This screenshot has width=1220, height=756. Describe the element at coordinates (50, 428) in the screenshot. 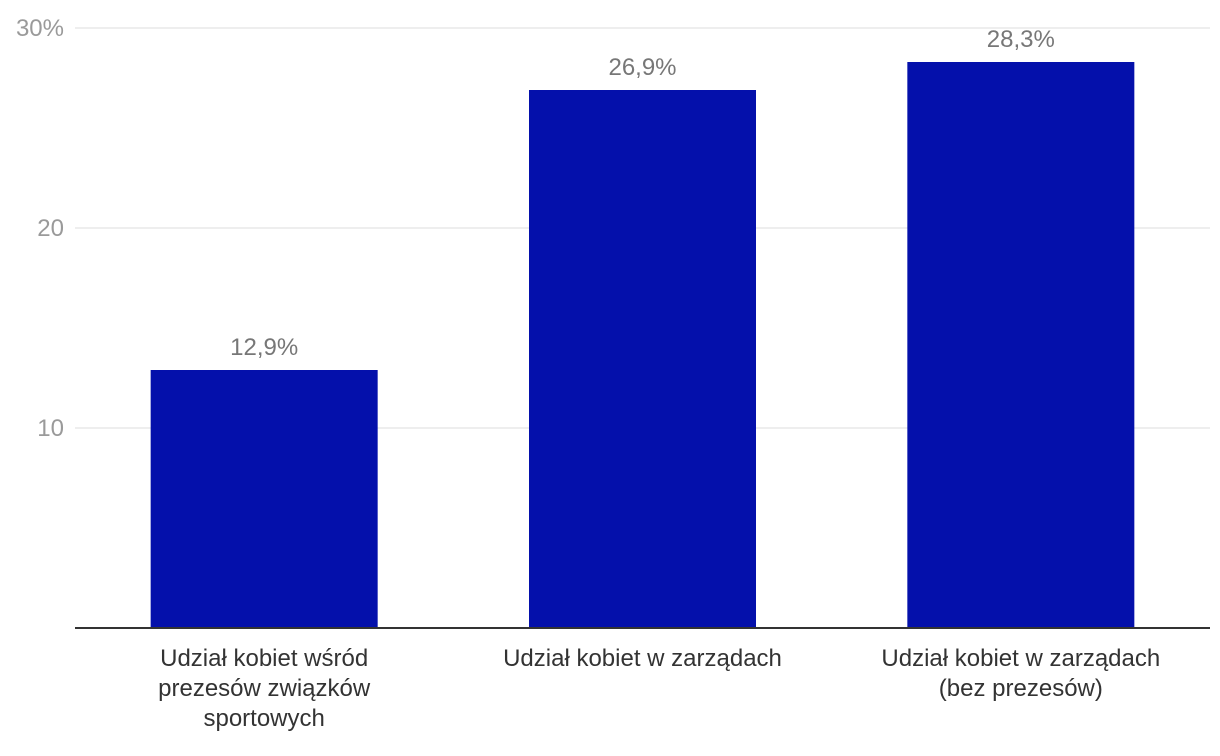

I see `y-tick-label: 10` at that location.